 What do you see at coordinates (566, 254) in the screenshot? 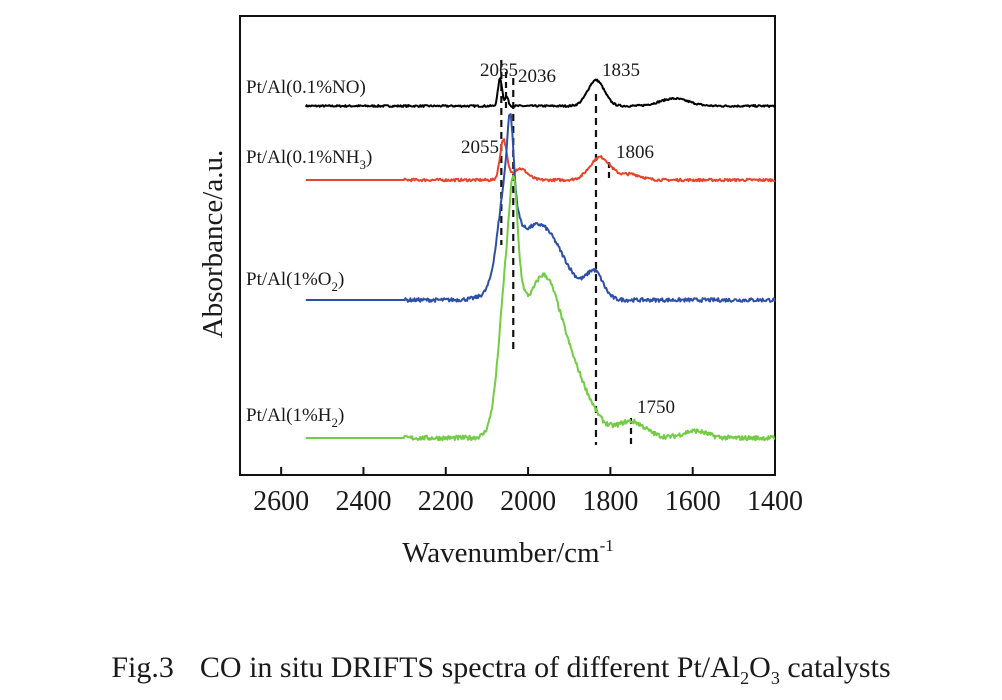
I see `reference-lines` at bounding box center [566, 254].